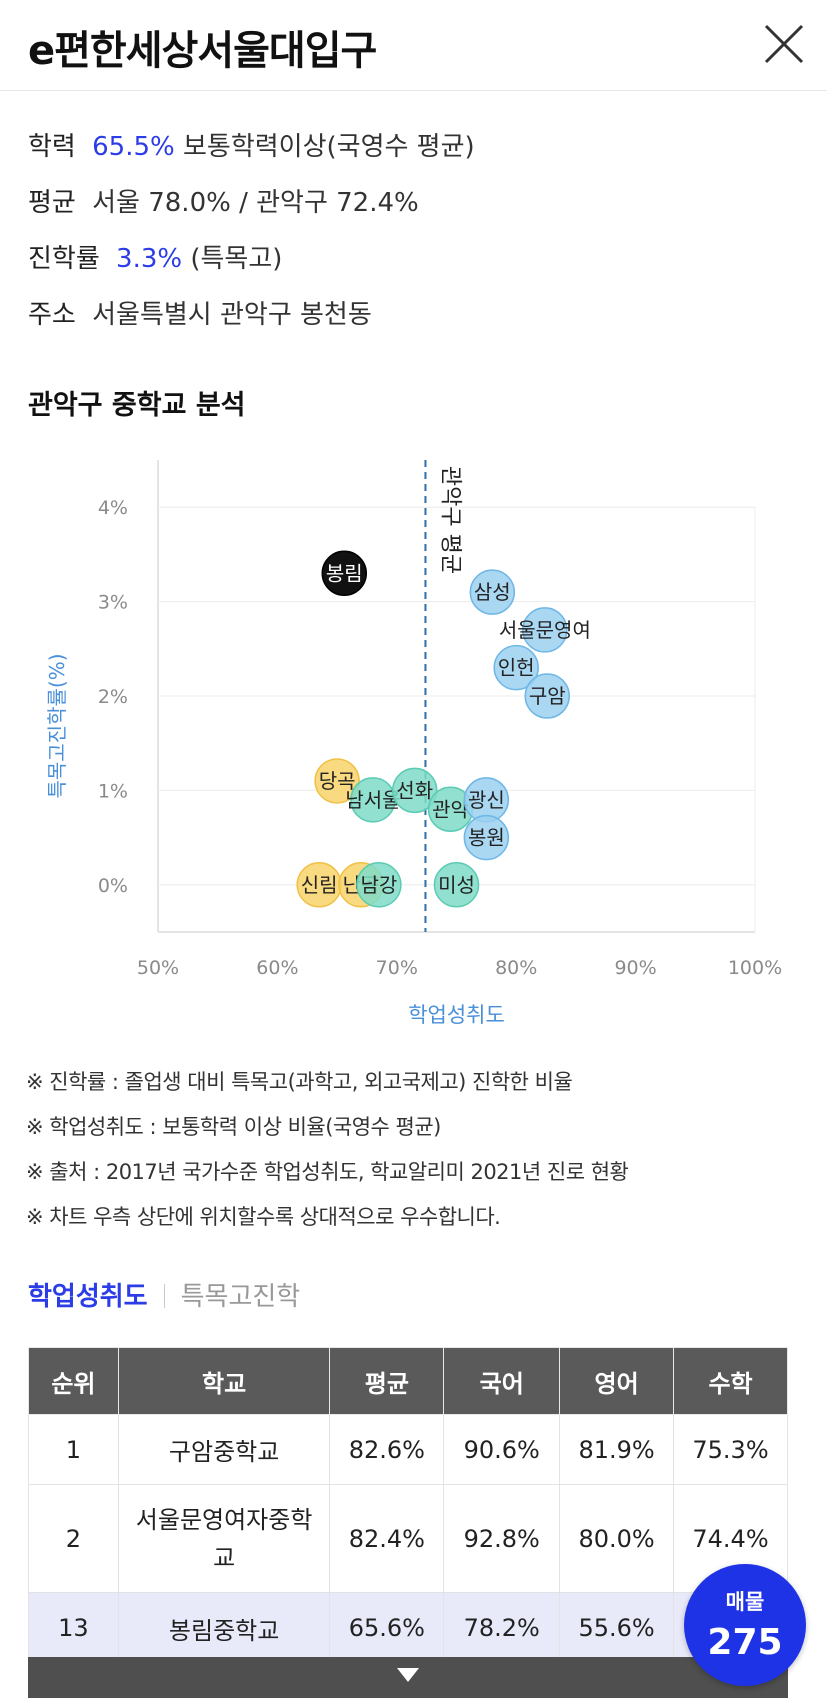  Describe the element at coordinates (224, 1381) in the screenshot. I see `header-school: 학교` at that location.